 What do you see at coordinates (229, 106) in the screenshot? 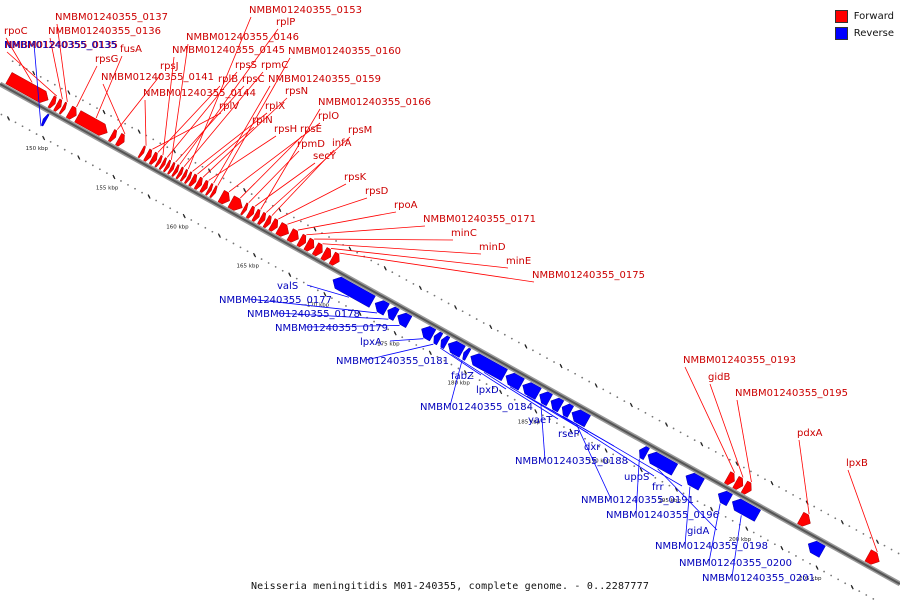
I see `forward-gene-label: rplV` at bounding box center [229, 106].